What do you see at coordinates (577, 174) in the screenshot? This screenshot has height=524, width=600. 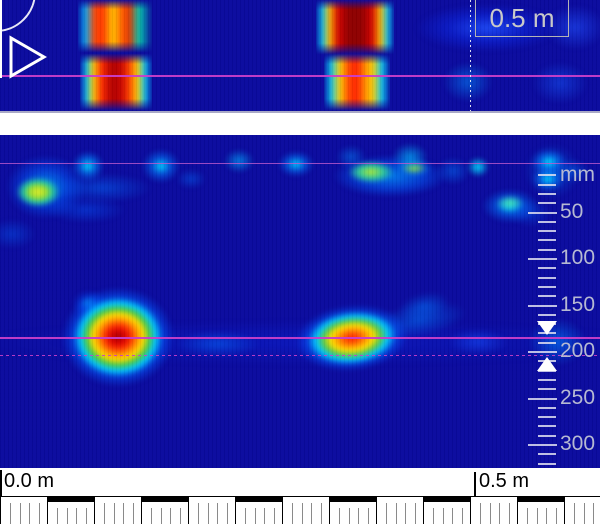 I see `depth-scale-unit: mm` at bounding box center [577, 174].